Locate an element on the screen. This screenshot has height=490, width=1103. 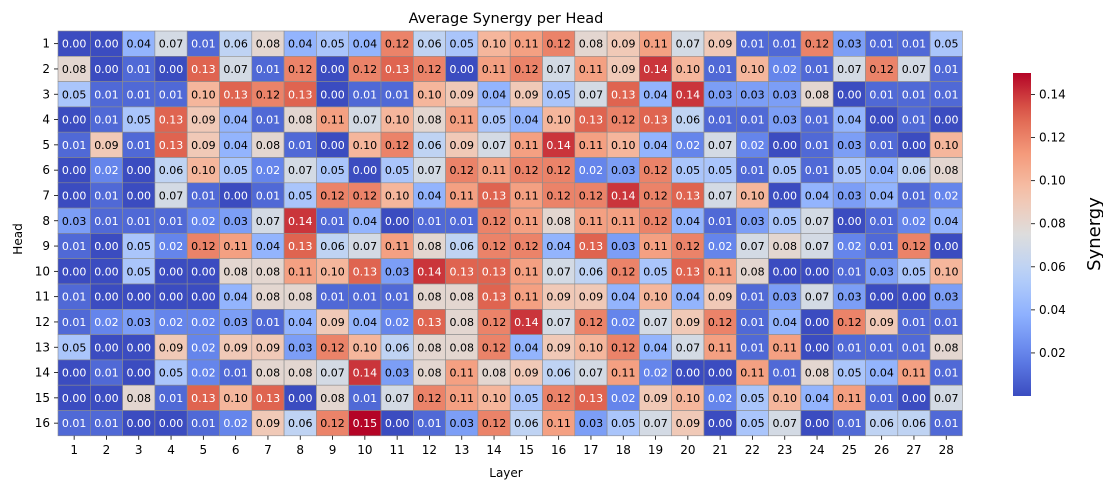
x-tick-label: 4 is located at coordinates (171, 450).